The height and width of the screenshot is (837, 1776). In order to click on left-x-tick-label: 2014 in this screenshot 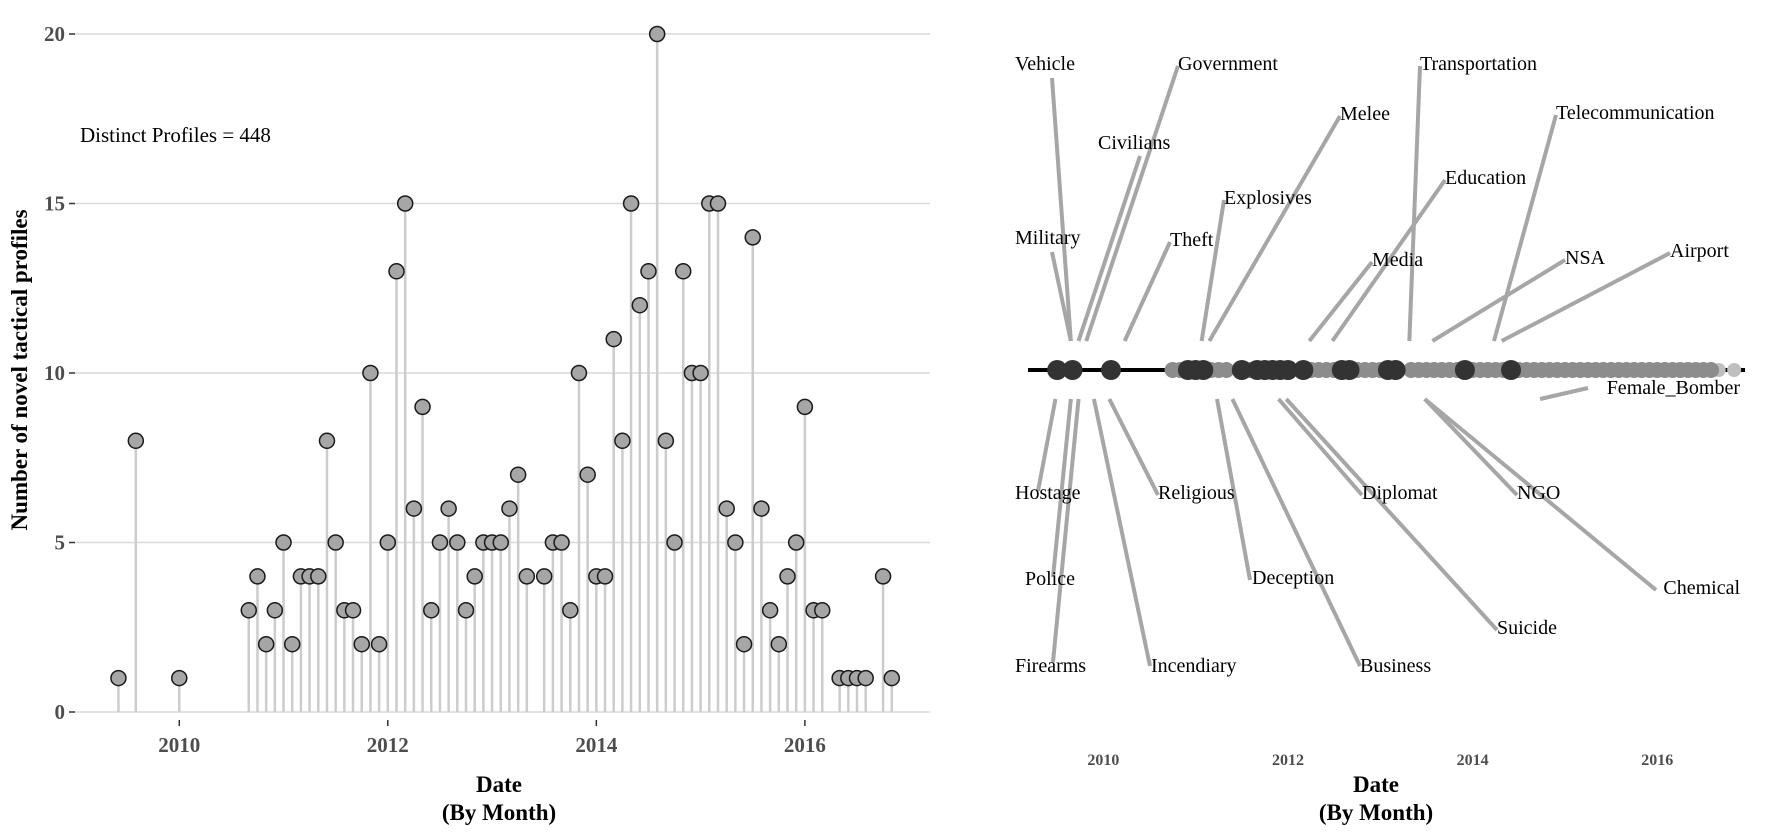, I will do `click(596, 745)`.